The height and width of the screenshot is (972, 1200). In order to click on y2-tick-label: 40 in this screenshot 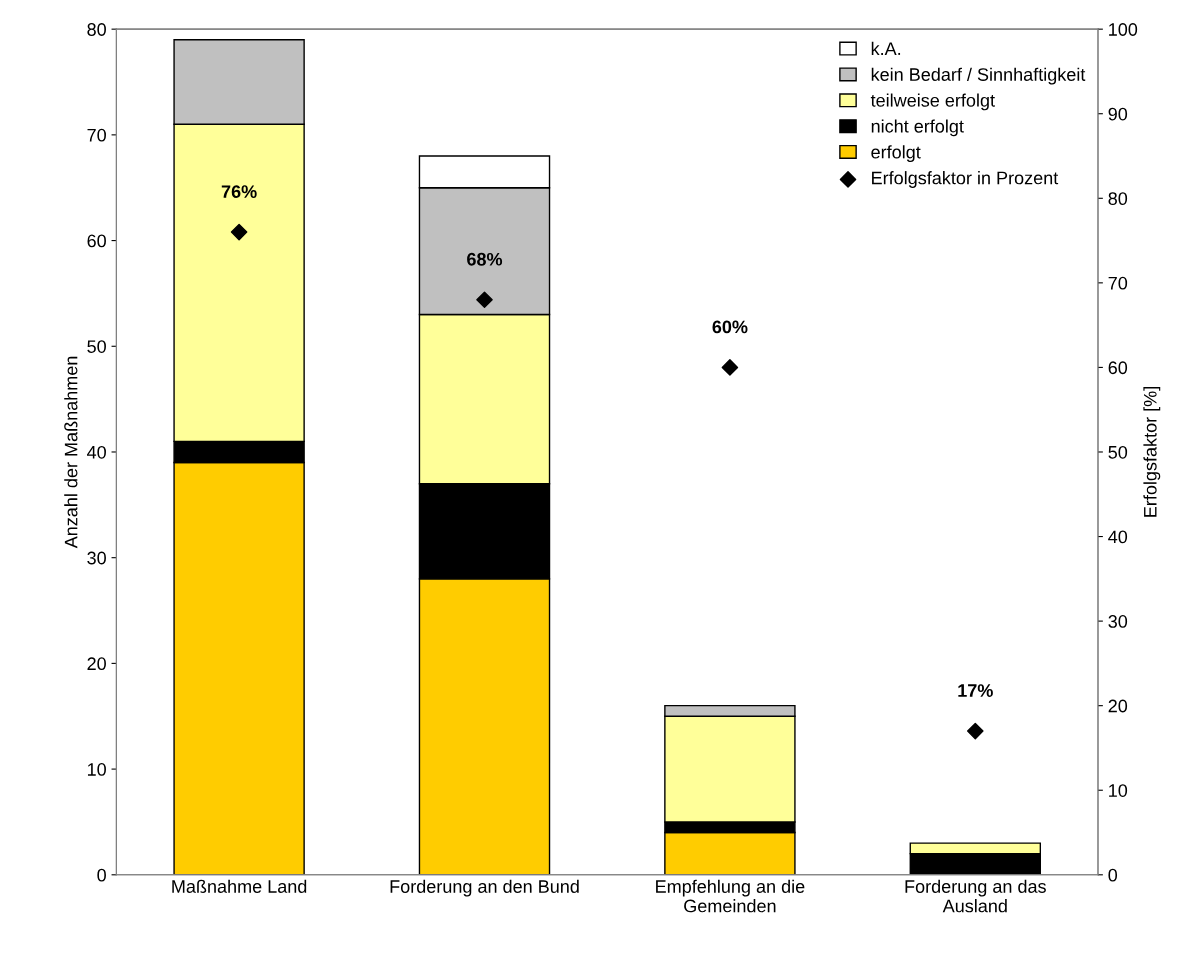, I will do `click(1118, 537)`.